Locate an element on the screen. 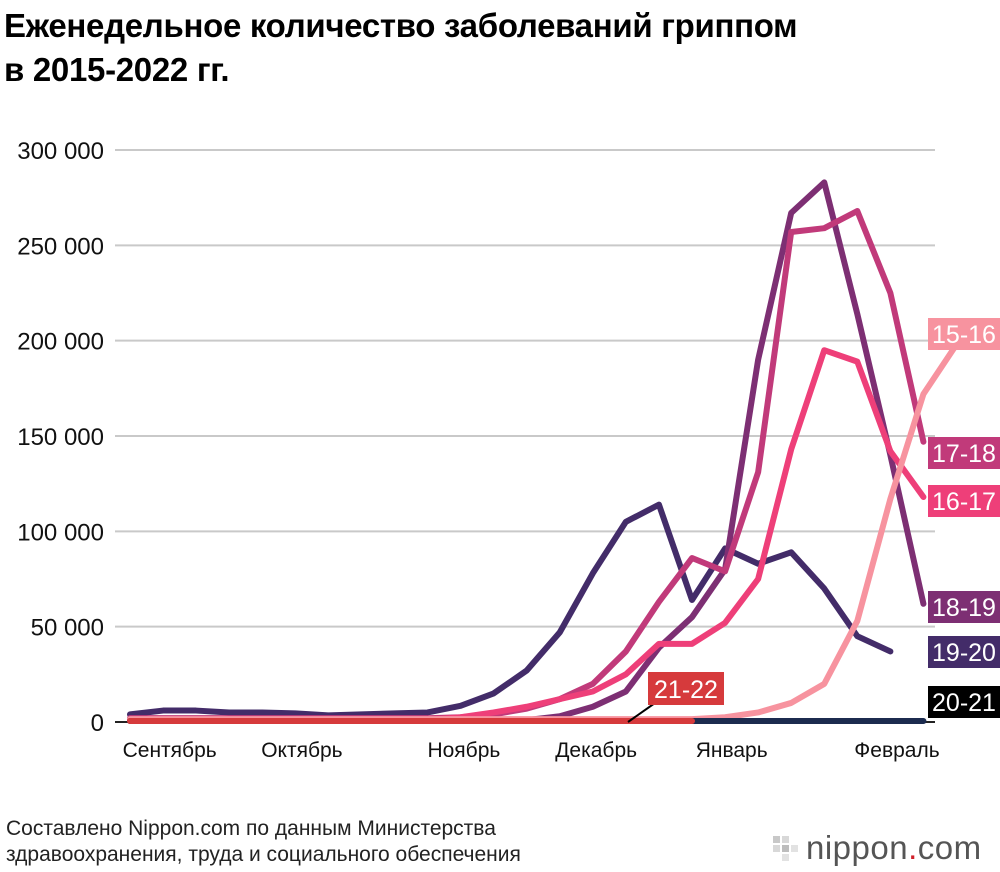 Image resolution: width=1000 pixels, height=872 pixels. nippon-logo: nippon.com is located at coordinates (876, 848).